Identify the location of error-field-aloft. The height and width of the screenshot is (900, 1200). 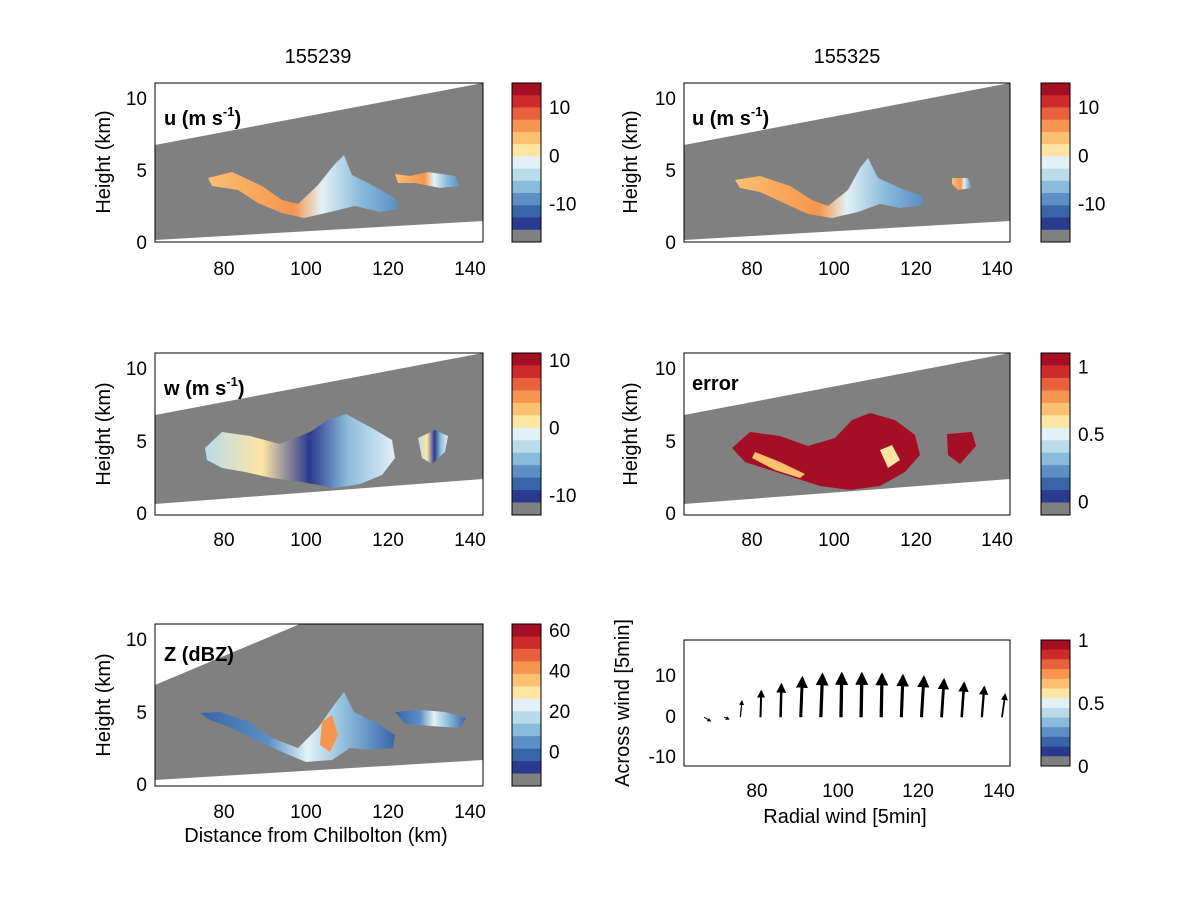
(961, 448).